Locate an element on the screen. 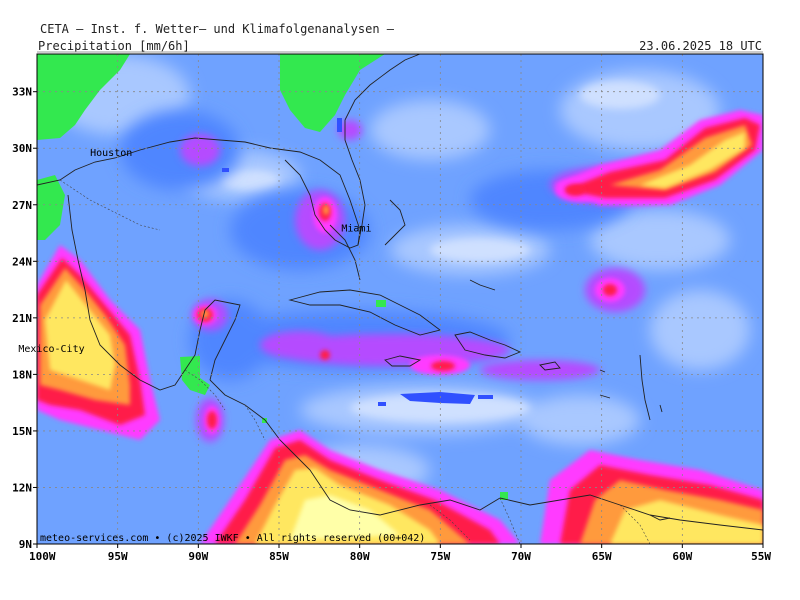 The height and width of the screenshot is (600, 800). lon-tick-label: 65W is located at coordinates (602, 556).